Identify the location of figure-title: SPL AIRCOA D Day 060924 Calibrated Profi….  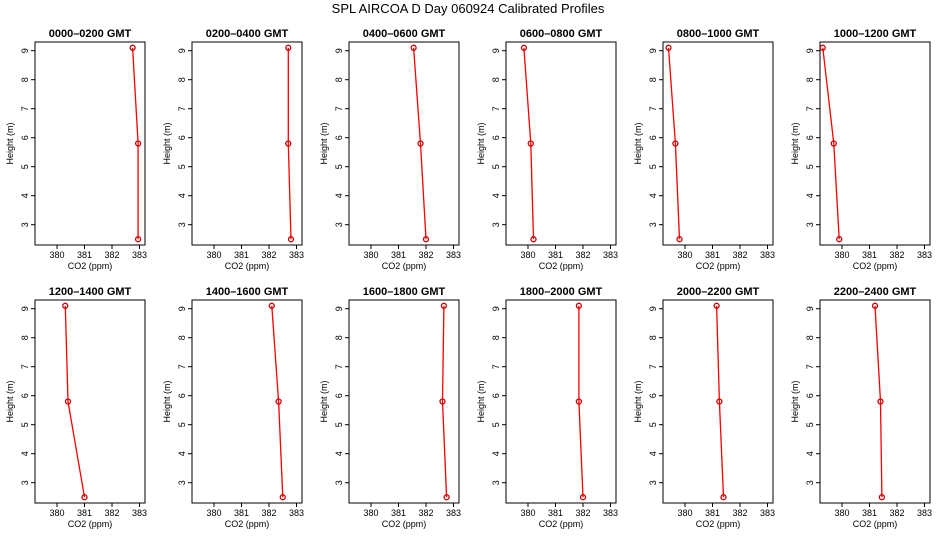
(468, 8).